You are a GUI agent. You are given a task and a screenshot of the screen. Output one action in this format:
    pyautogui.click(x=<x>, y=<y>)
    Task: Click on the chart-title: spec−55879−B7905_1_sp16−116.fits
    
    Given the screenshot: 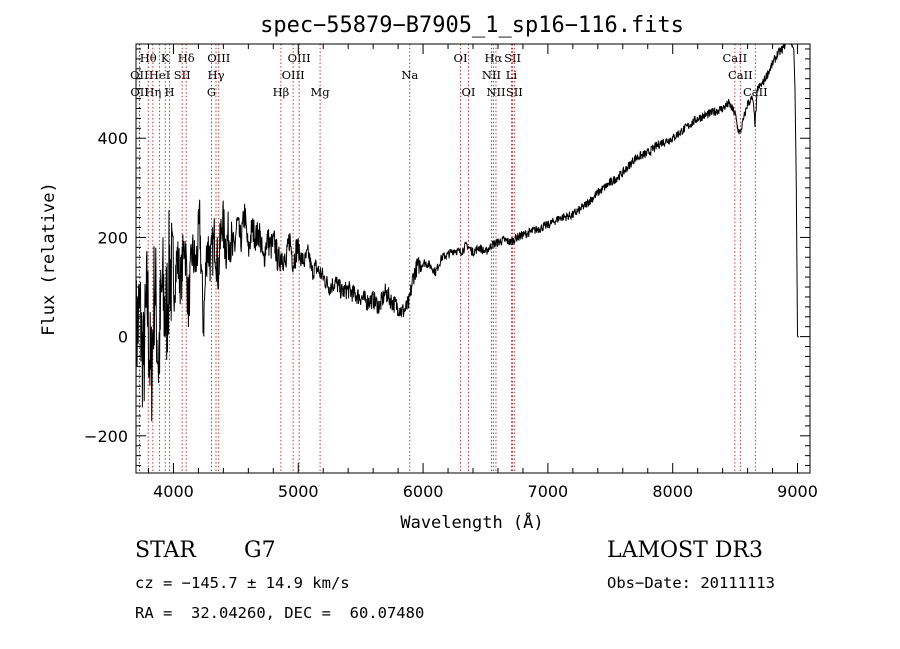 What is the action you would take?
    pyautogui.click(x=472, y=25)
    